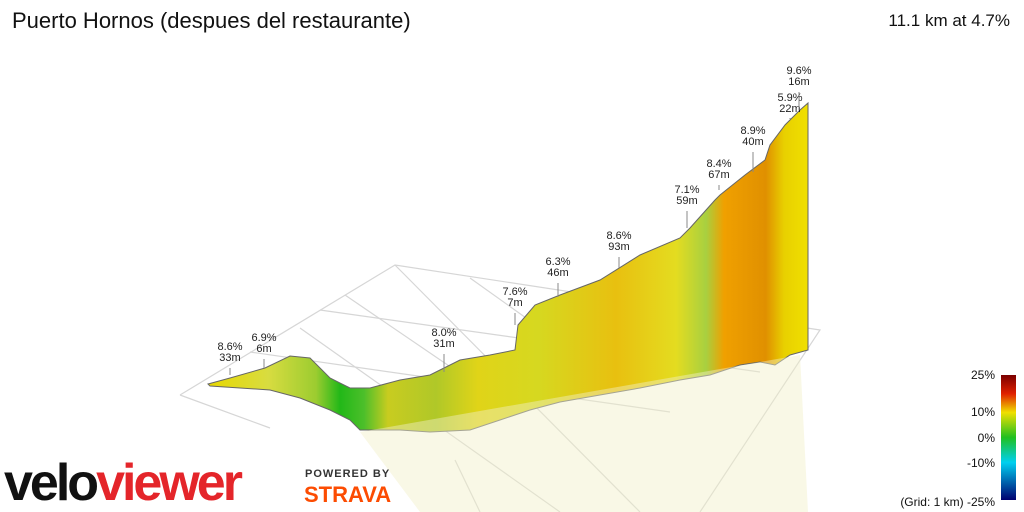 This screenshot has width=1024, height=512. What do you see at coordinates (584, 433) in the screenshot?
I see `profile-reflection` at bounding box center [584, 433].